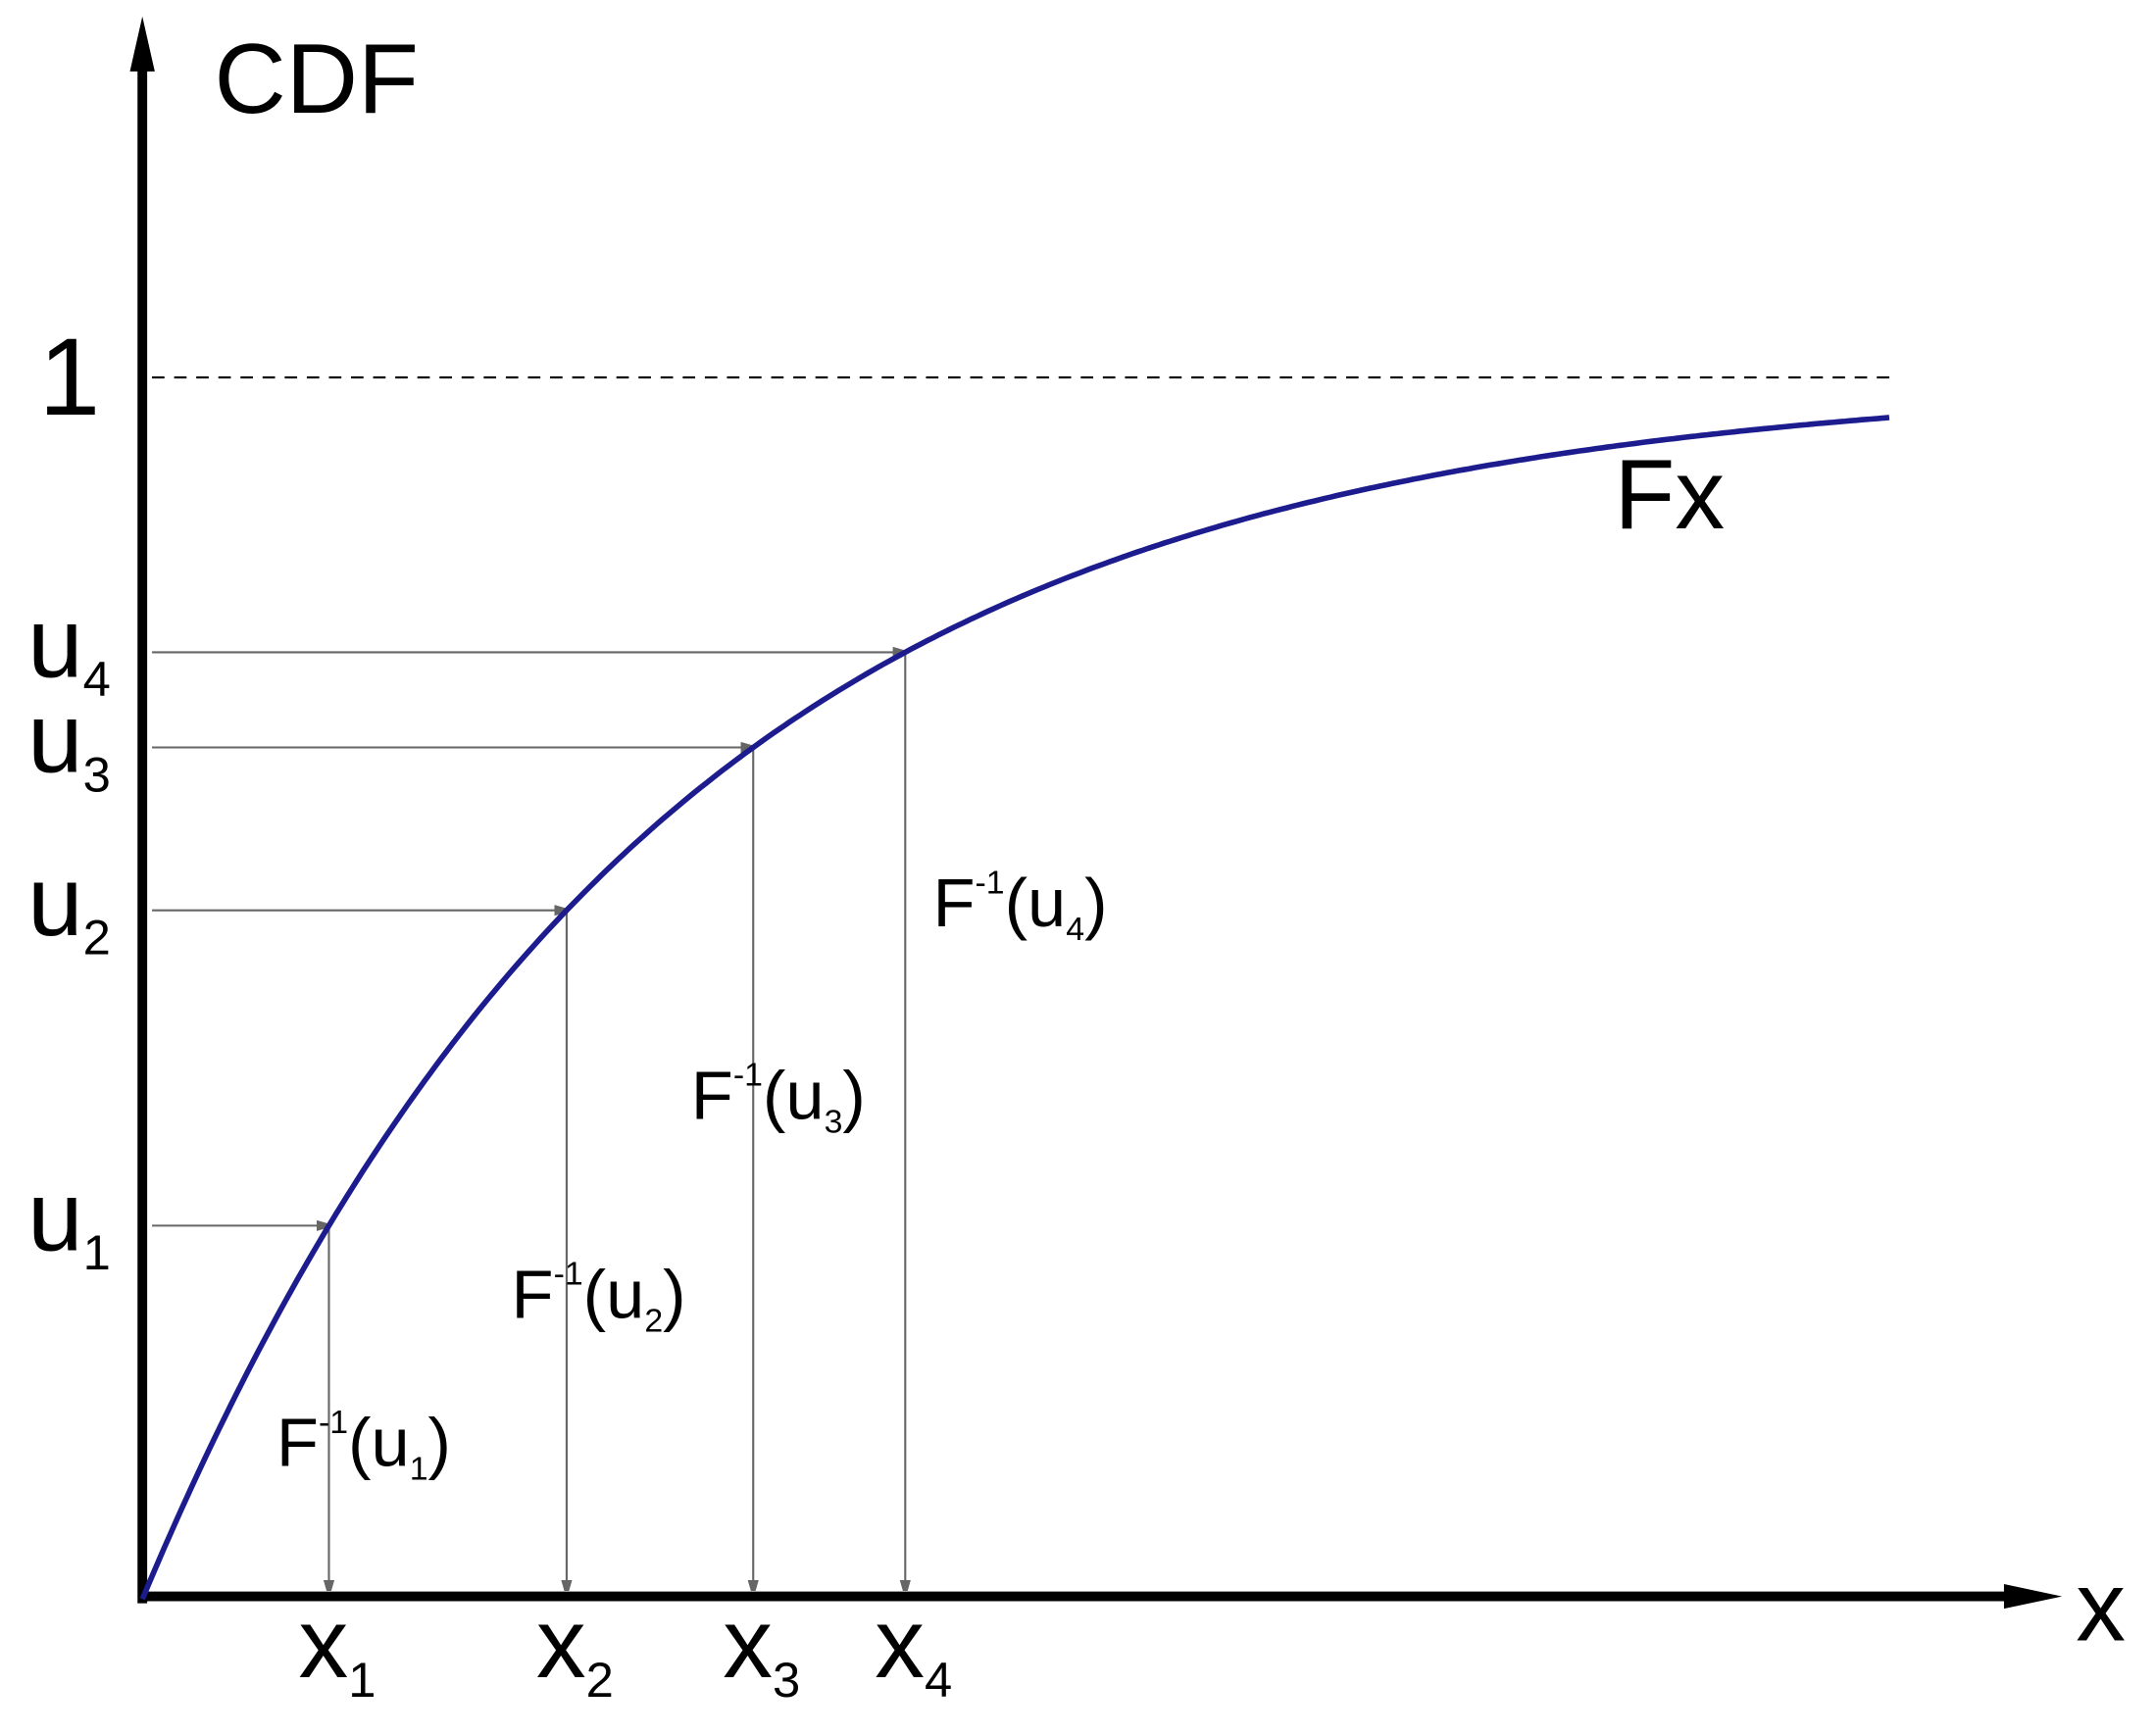 The height and width of the screenshot is (1735, 2156). Describe the element at coordinates (97, 1252) in the screenshot. I see `u-sub: 1` at that location.